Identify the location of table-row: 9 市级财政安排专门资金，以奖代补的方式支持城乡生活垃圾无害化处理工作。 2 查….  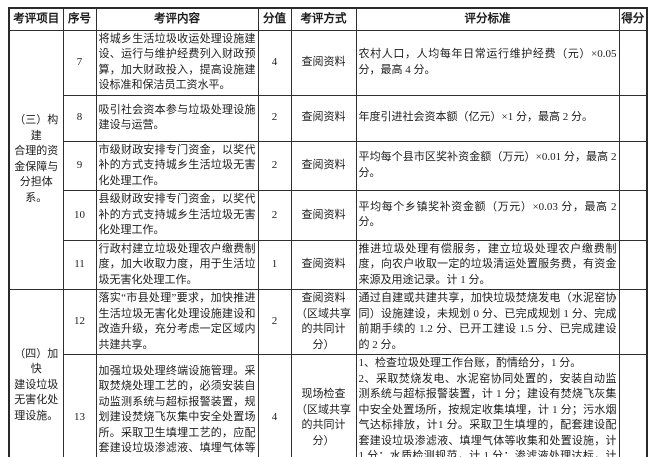
(328, 165).